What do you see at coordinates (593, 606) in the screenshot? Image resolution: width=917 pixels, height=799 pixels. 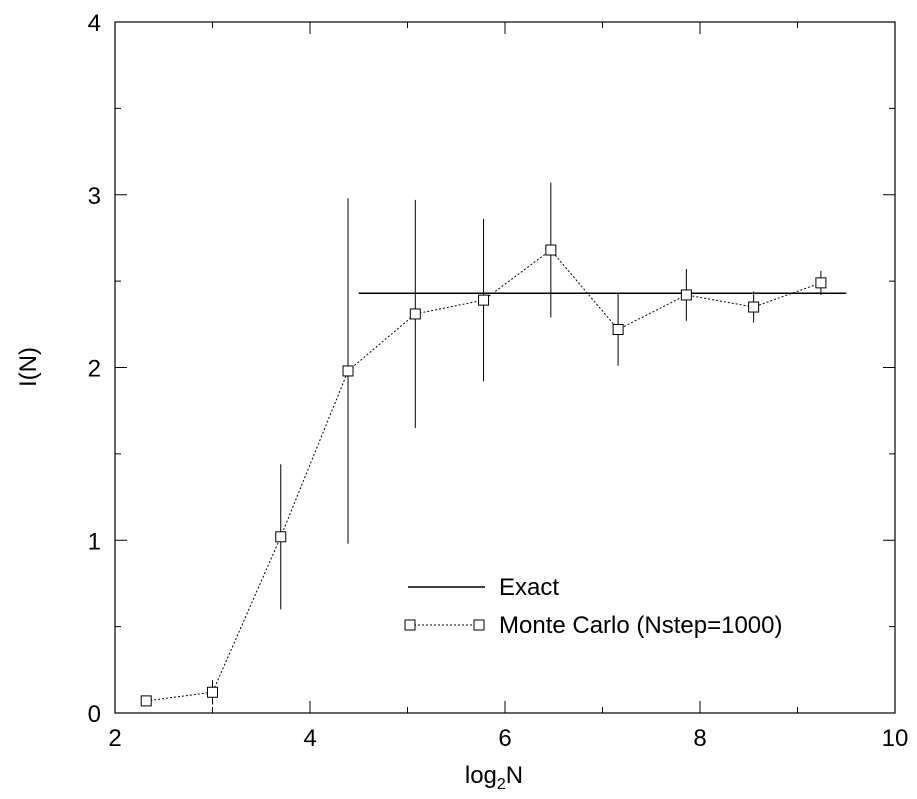 I see `legend: Exact Monte Carlo (Nstep=1000)` at bounding box center [593, 606].